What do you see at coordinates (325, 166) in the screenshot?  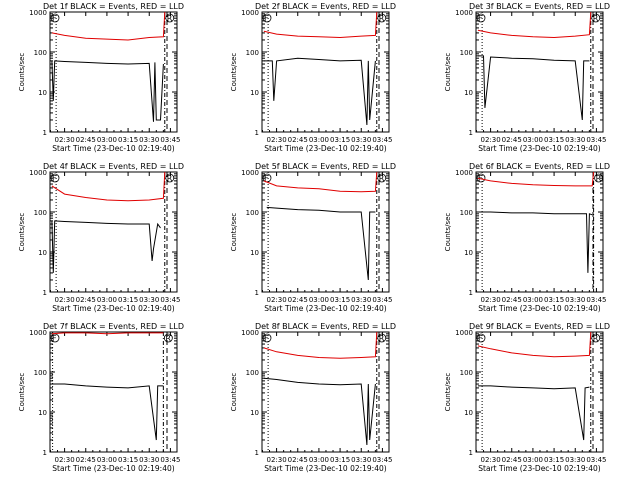 I see `panel-title: Det 5f BLACK = Events, RED = LLD` at bounding box center [325, 166].